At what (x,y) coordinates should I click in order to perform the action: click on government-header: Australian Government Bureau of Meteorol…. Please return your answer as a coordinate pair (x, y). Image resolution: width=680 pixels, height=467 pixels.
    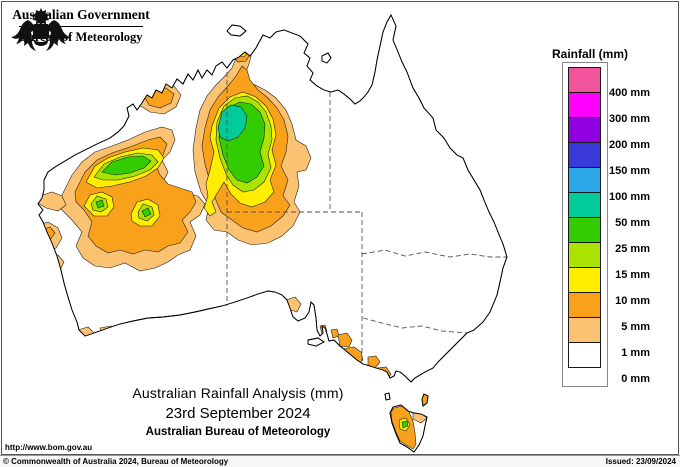
    Looking at the image, I should click on (81, 27).